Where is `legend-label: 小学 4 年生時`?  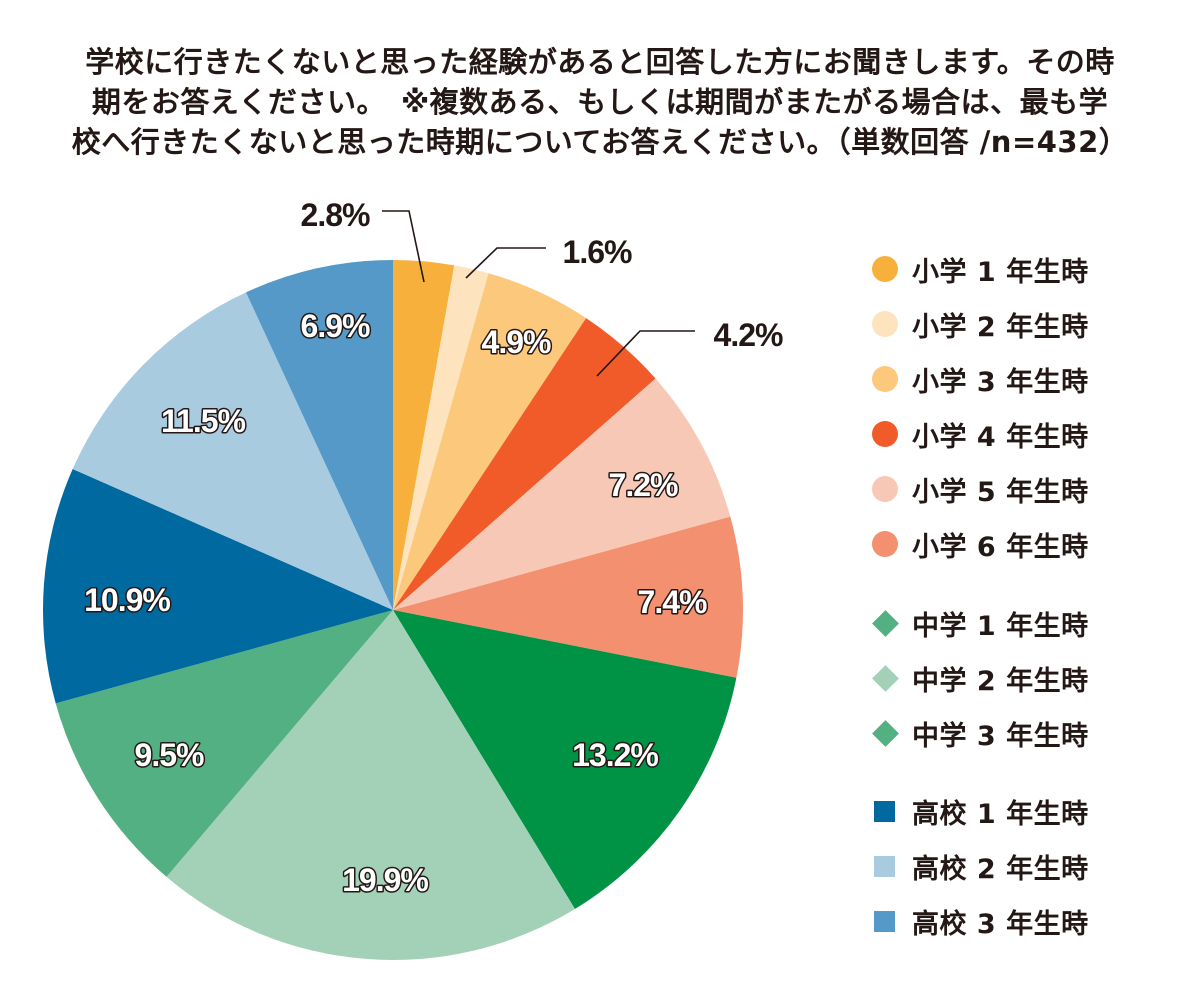 legend-label: 小学 4 年生時 is located at coordinates (1000, 437).